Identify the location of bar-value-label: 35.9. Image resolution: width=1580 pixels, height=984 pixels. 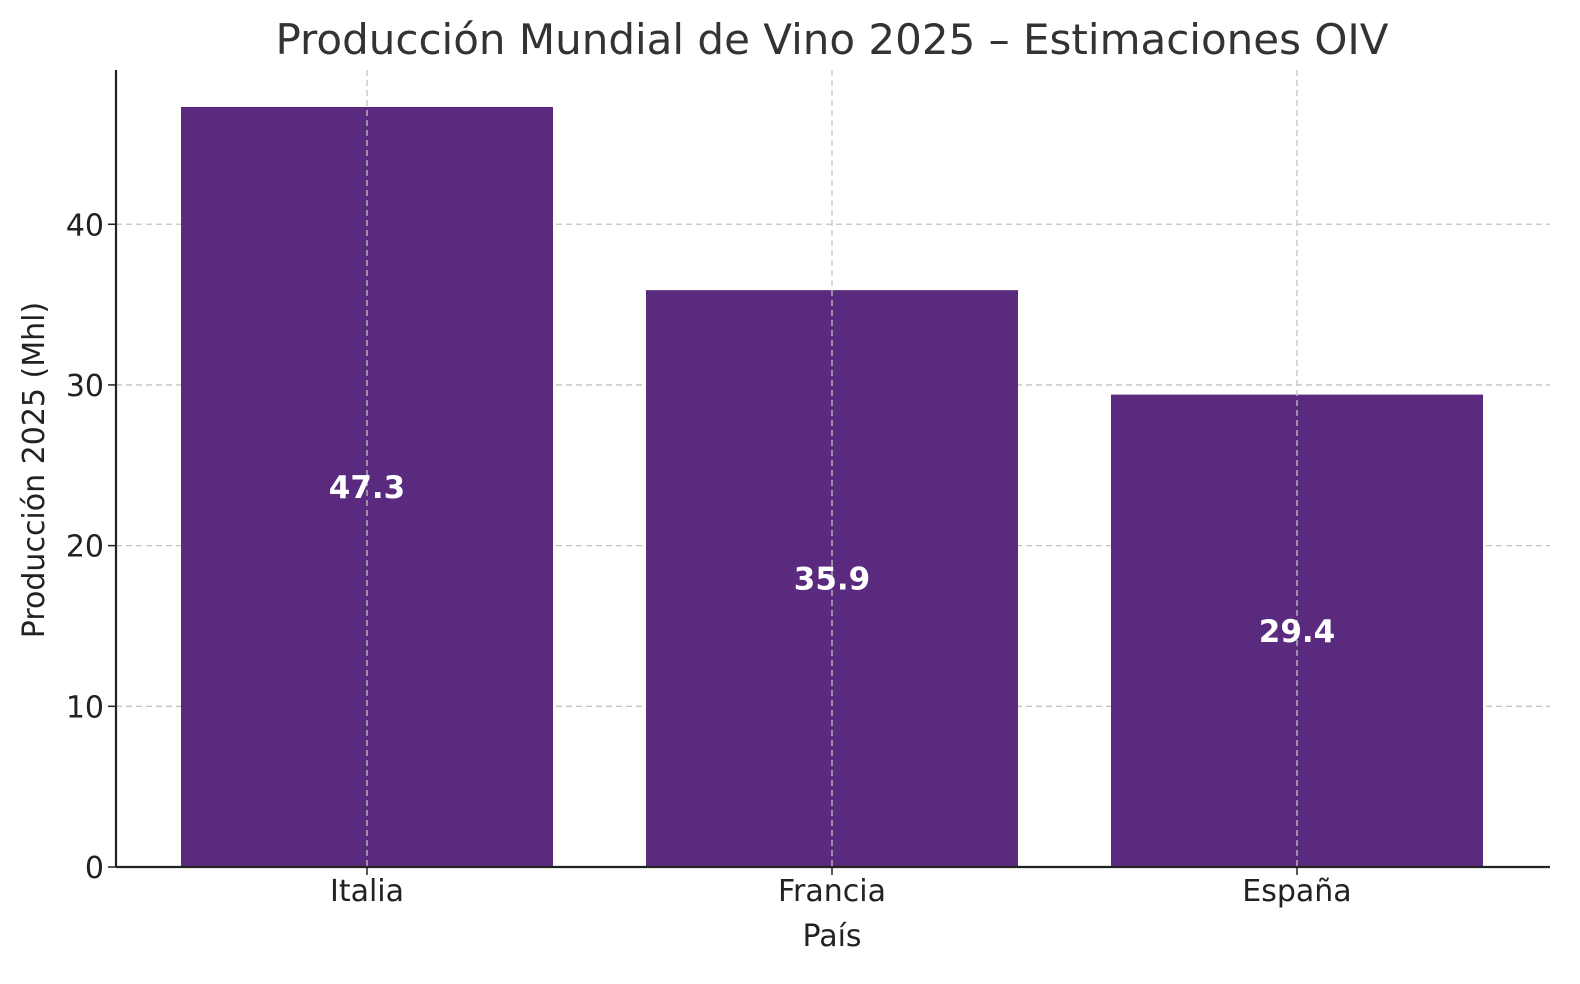
(832, 580).